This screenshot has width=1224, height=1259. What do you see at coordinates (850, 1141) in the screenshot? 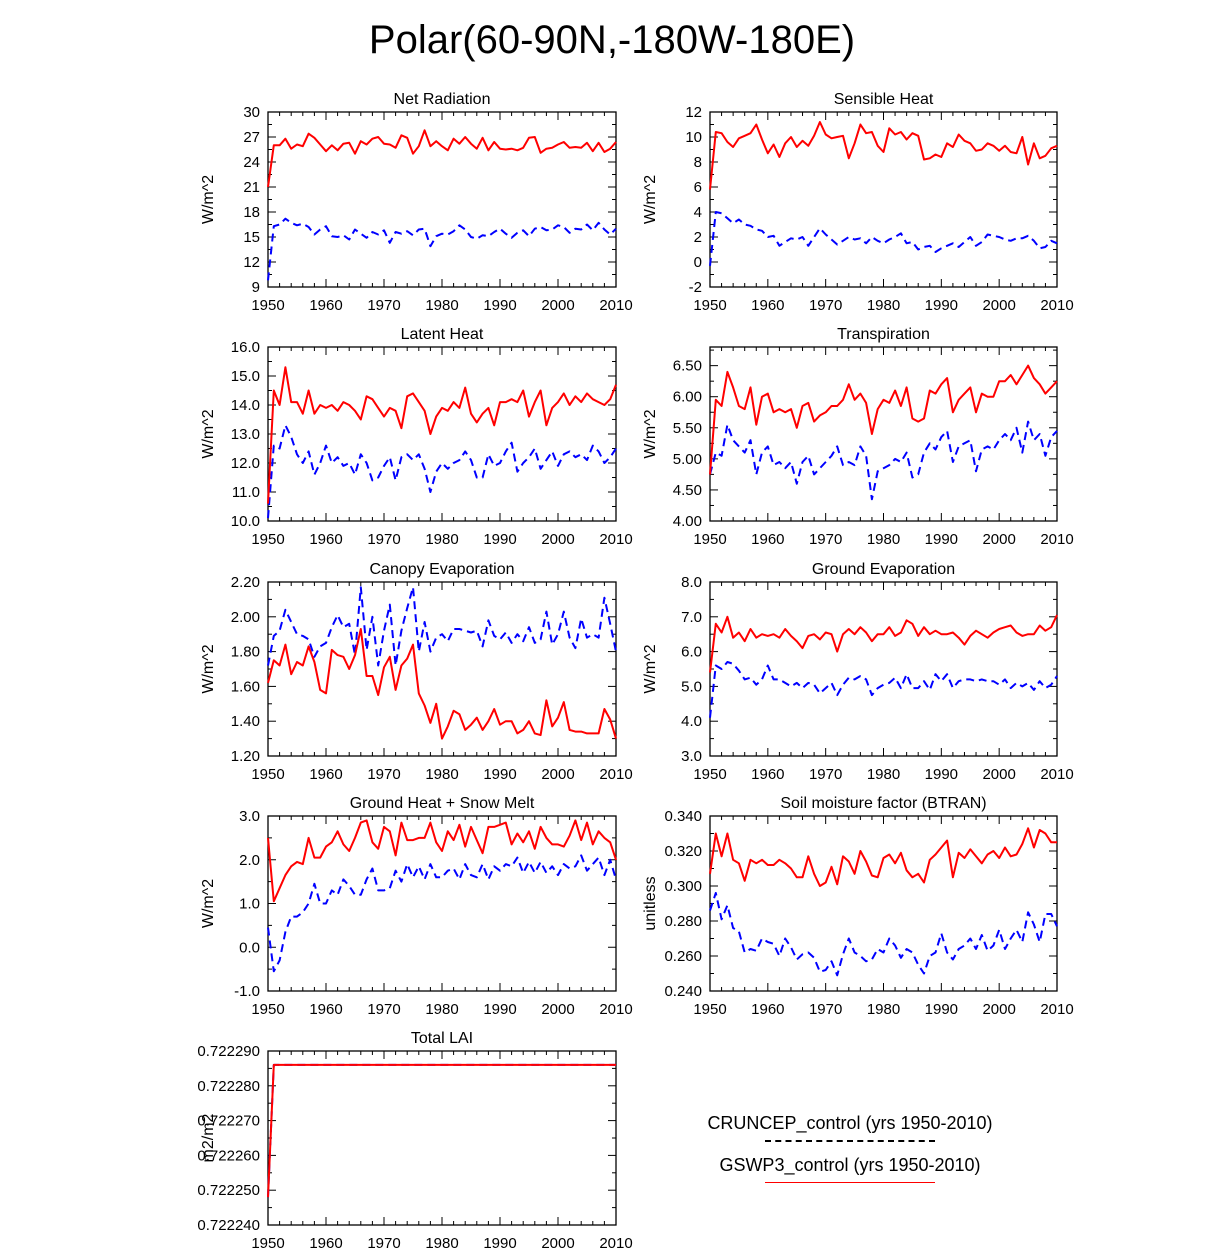
I see `legend-line-cruncep` at bounding box center [850, 1141].